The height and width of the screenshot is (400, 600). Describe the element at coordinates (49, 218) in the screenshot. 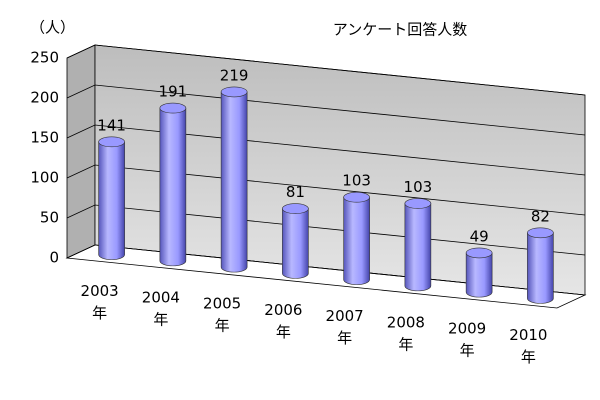

I see `y-tick-label: 50` at that location.